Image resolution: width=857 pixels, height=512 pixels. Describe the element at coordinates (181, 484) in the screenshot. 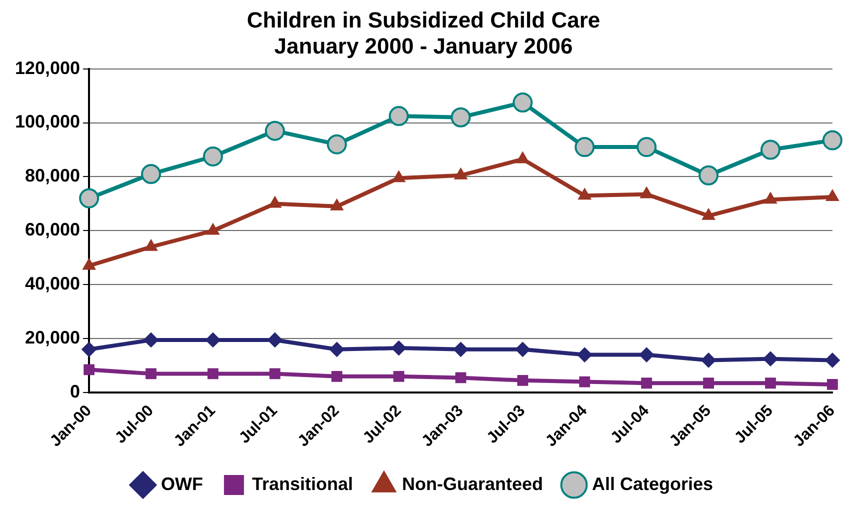

I see `legend-label: OWF` at that location.